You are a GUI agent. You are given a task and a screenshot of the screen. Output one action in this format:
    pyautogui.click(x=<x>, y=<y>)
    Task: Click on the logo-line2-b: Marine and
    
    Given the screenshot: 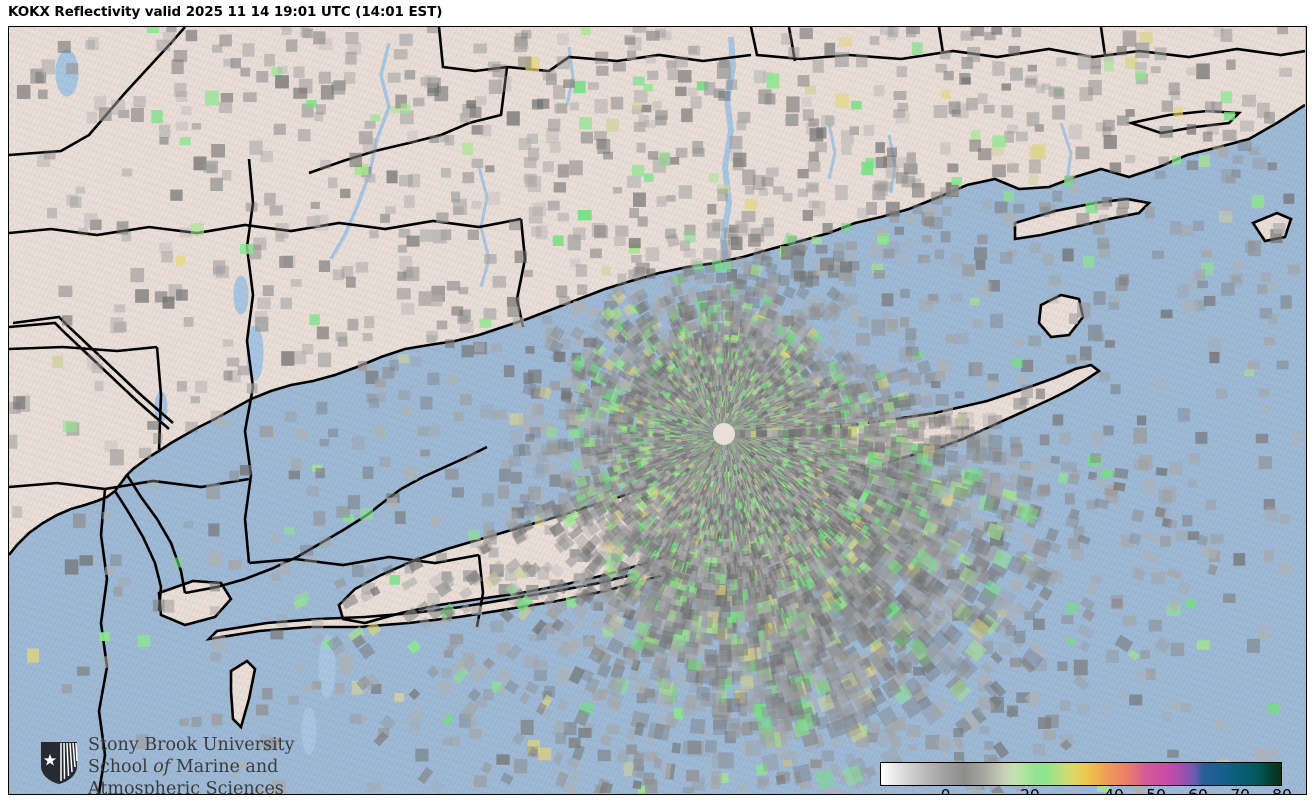 What is the action you would take?
    pyautogui.click(x=224, y=767)
    